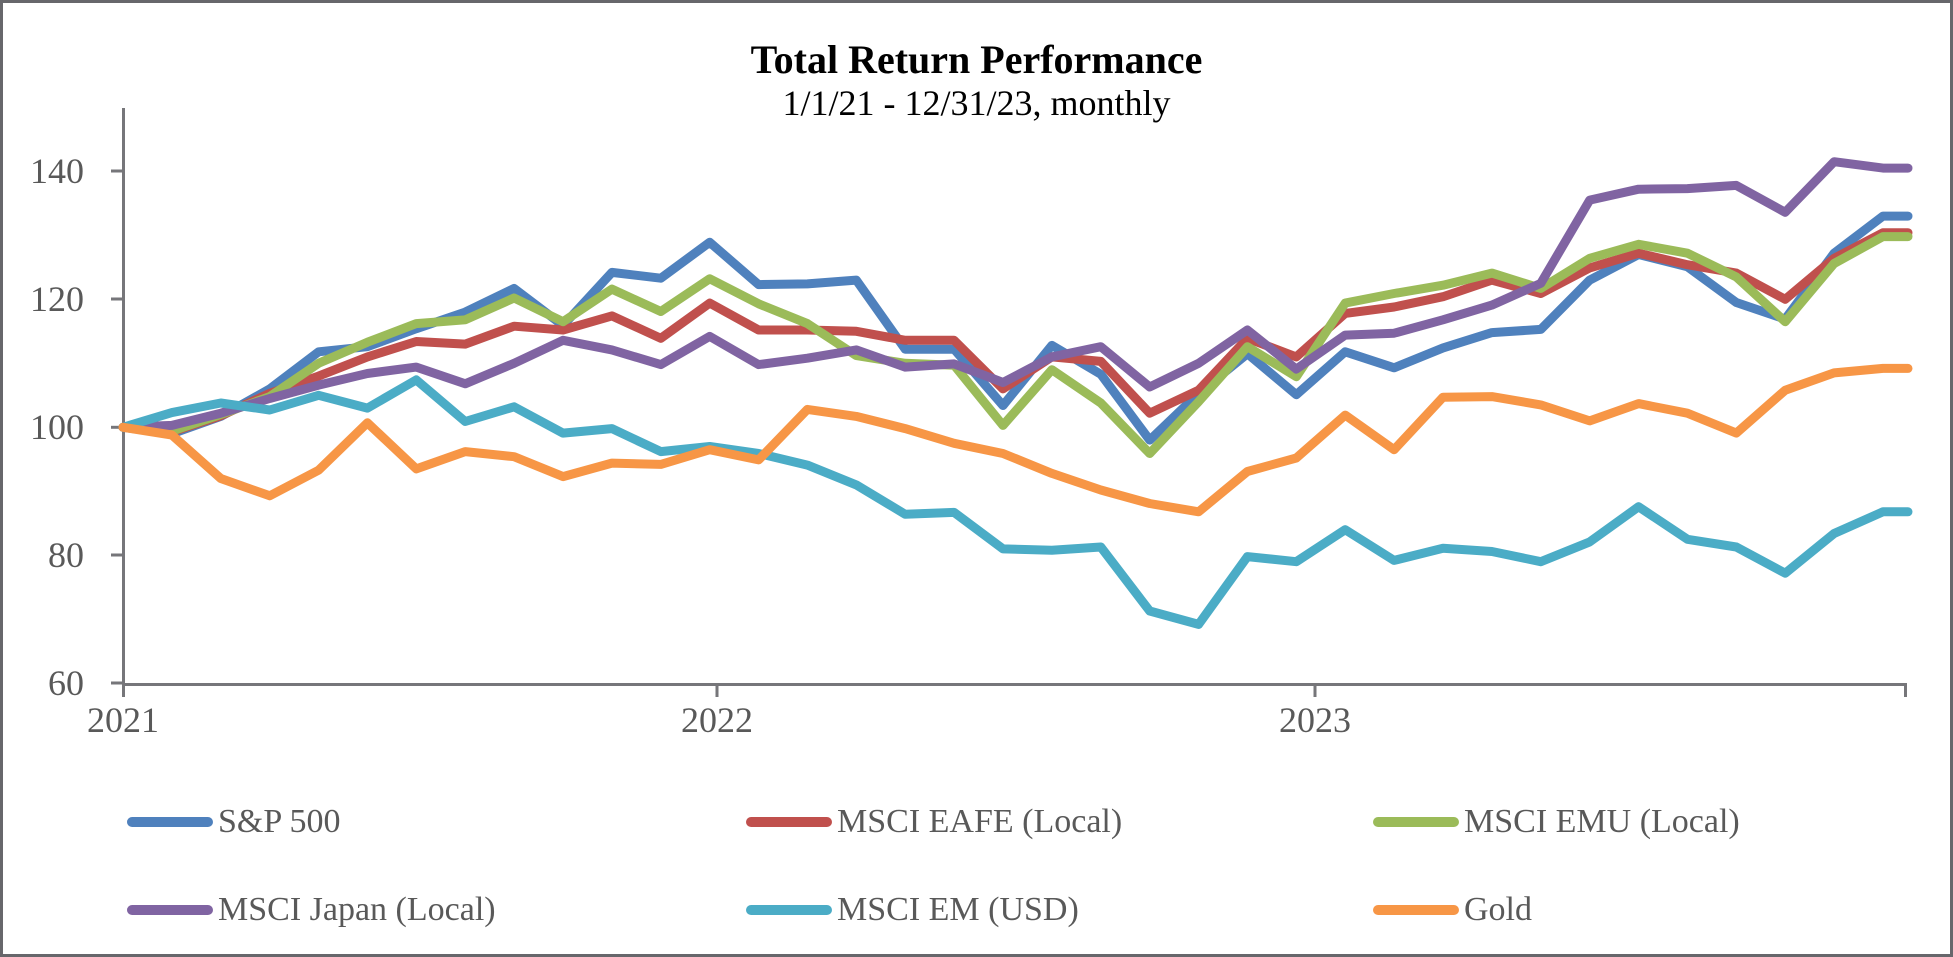  Describe the element at coordinates (789, 910) in the screenshot. I see `legend-swatch-msci-em` at that location.